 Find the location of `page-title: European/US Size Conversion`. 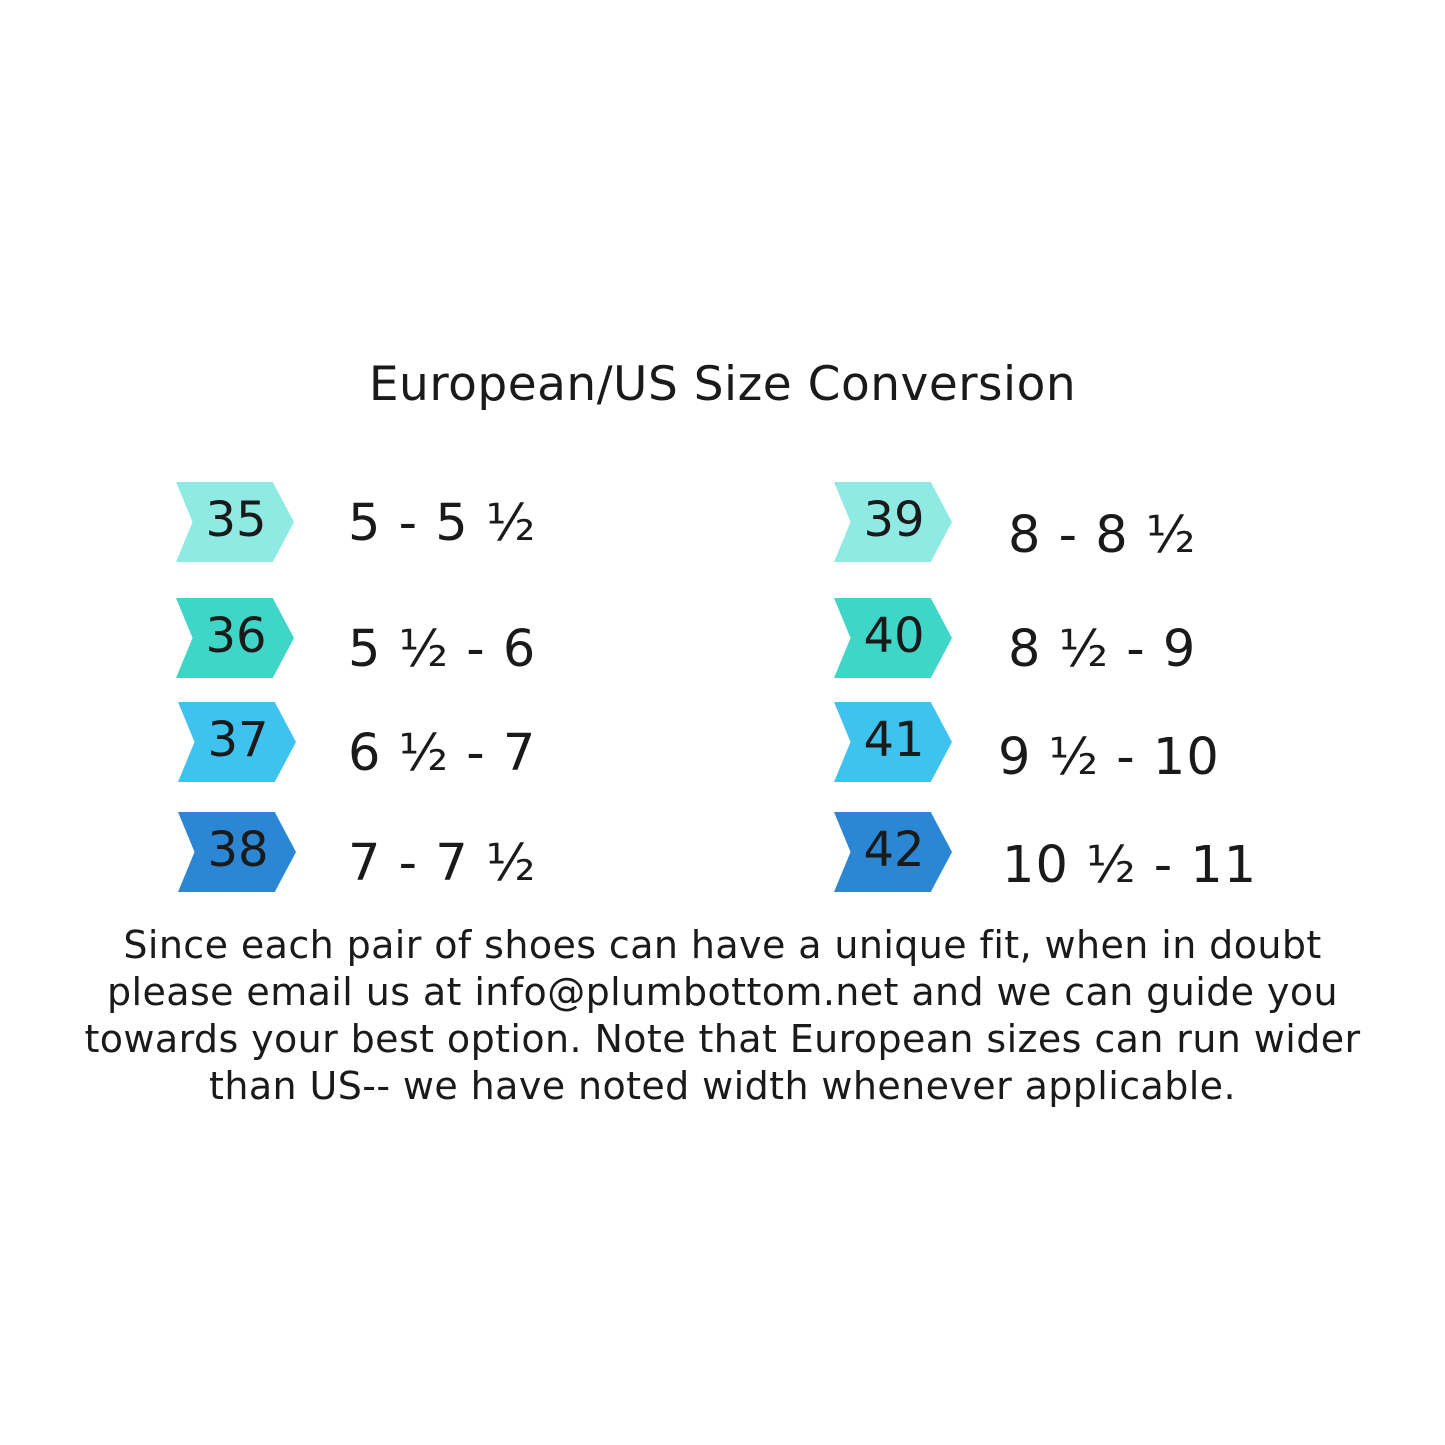

page-title: European/US Size Conversion is located at coordinates (722, 384).